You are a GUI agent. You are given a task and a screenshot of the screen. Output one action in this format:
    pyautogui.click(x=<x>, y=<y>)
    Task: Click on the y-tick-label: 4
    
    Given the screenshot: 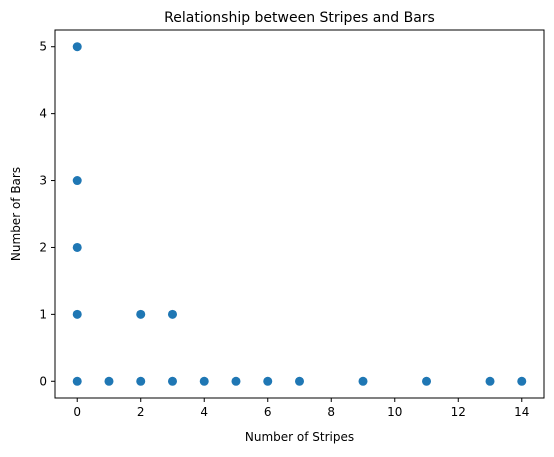 What is the action you would take?
    pyautogui.click(x=43, y=114)
    